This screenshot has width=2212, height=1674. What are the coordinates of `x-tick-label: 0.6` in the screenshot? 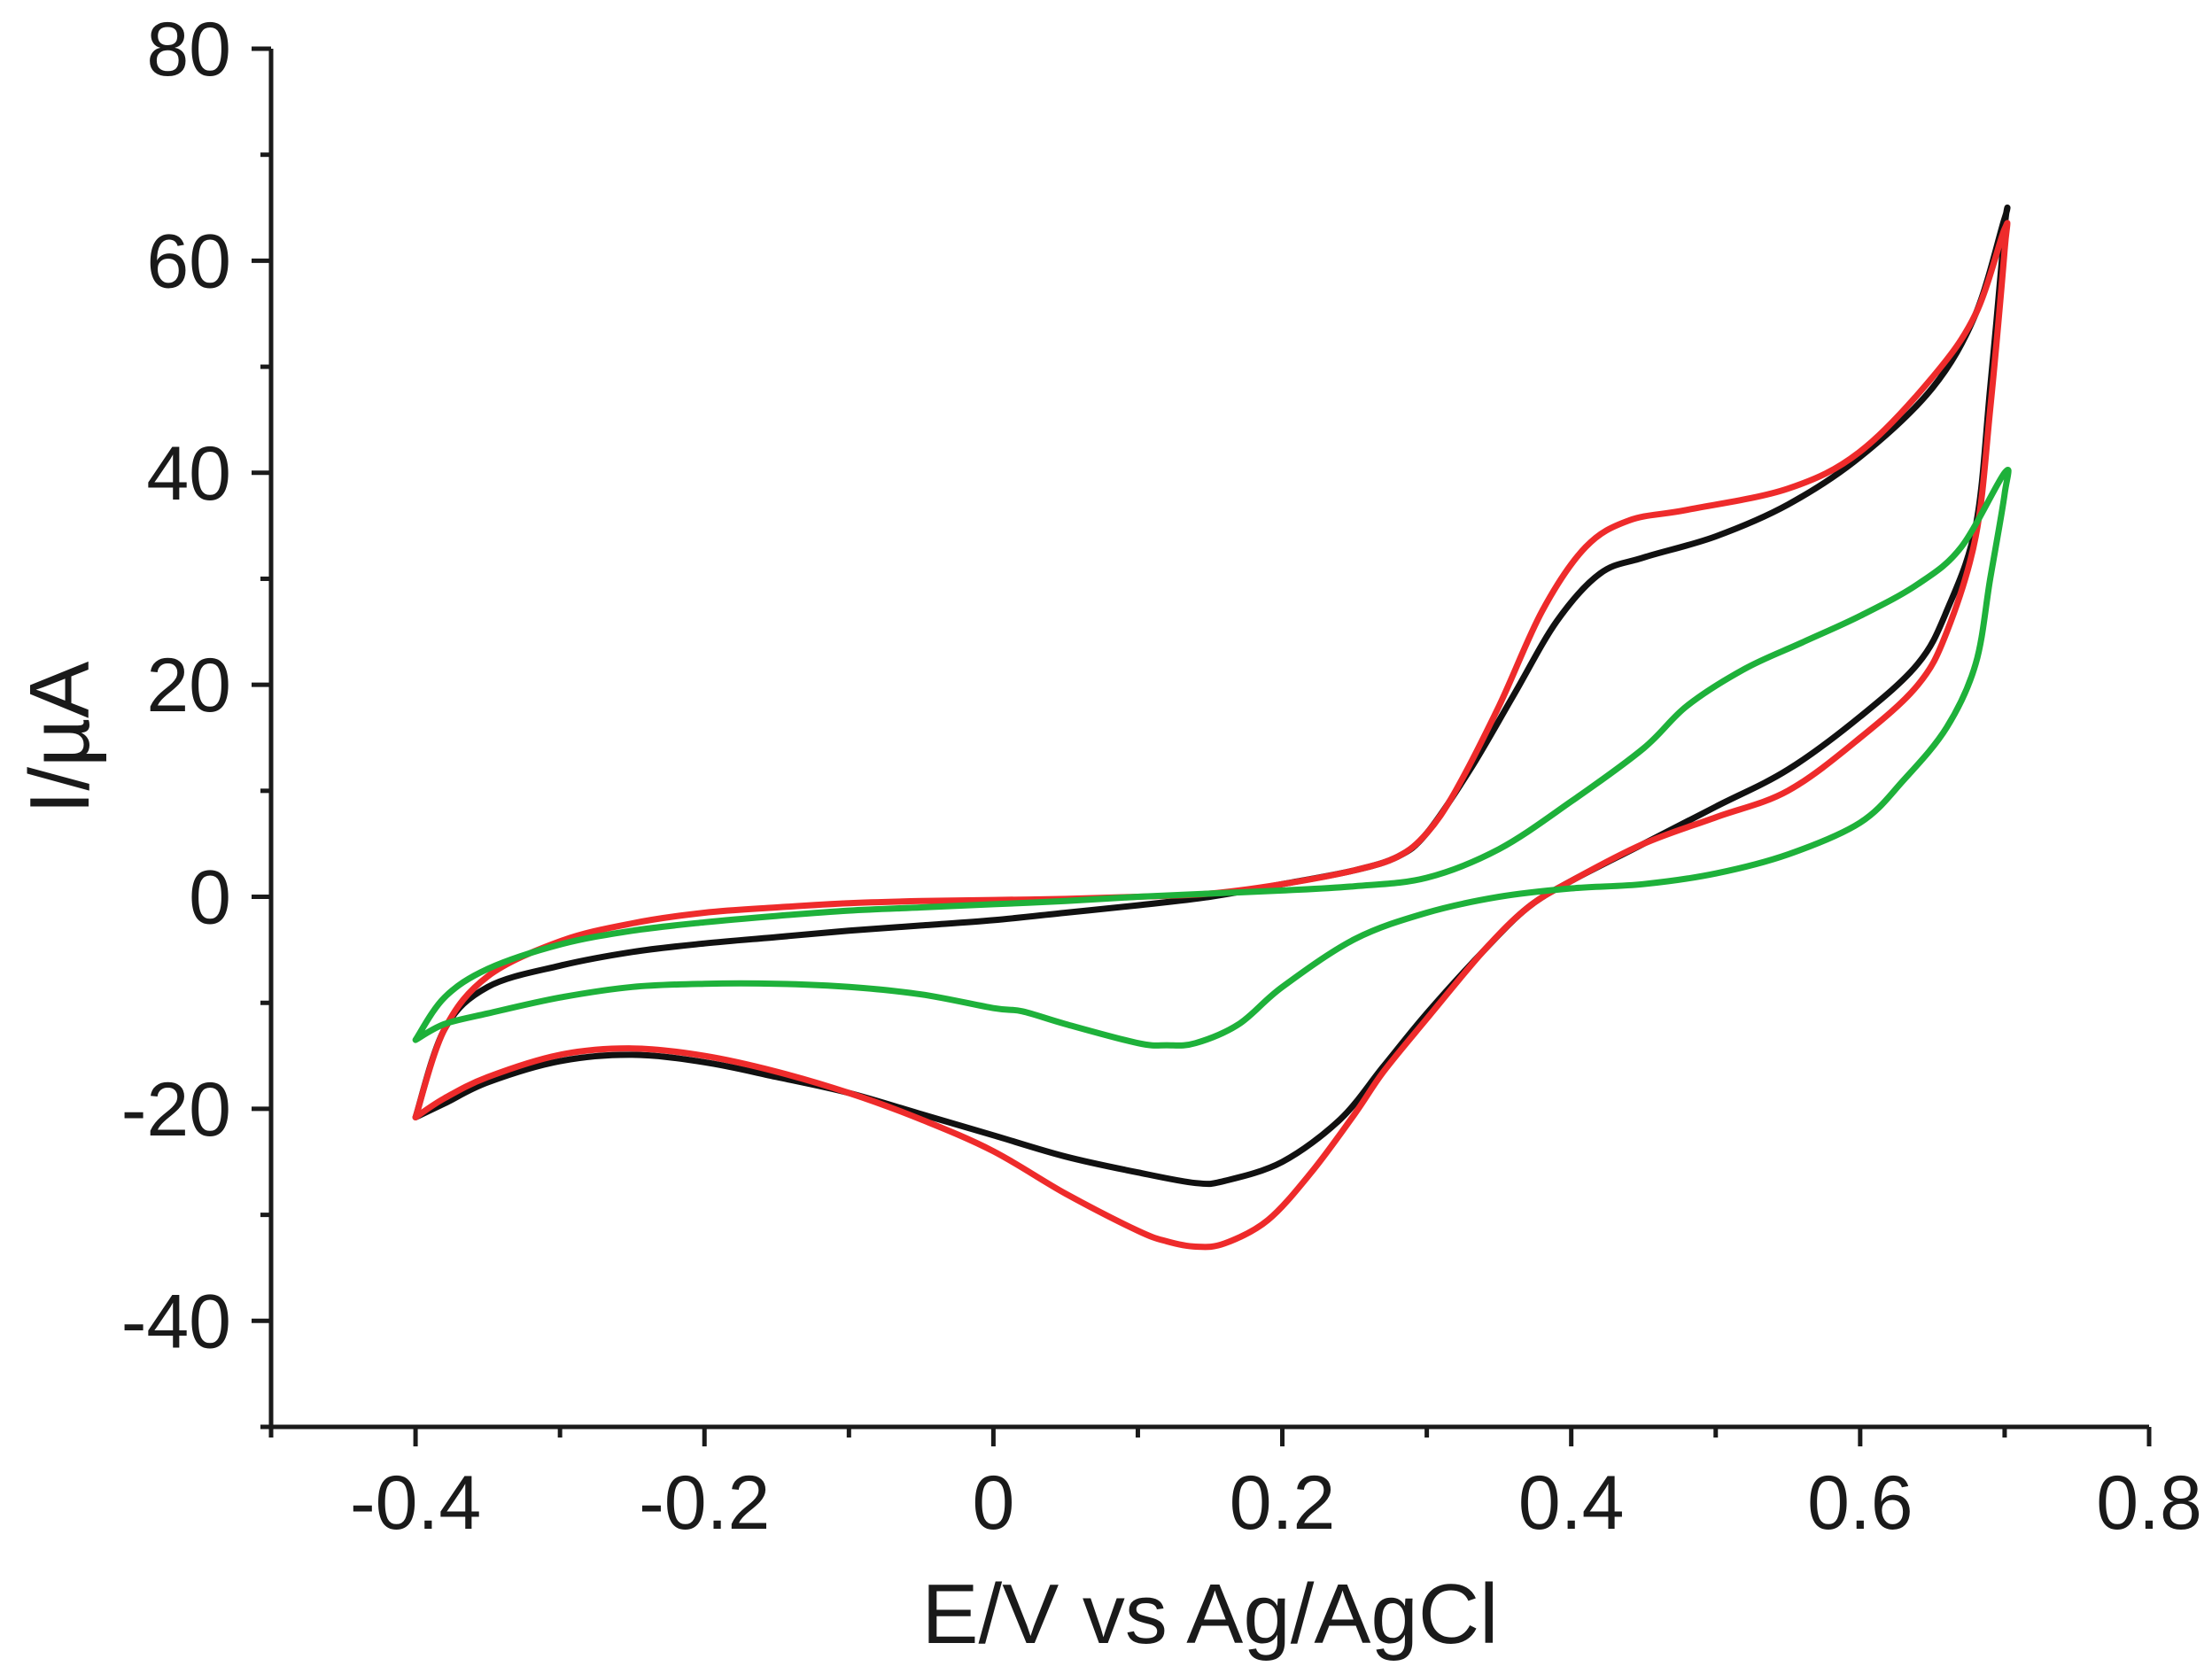 It's located at (1860, 1504).